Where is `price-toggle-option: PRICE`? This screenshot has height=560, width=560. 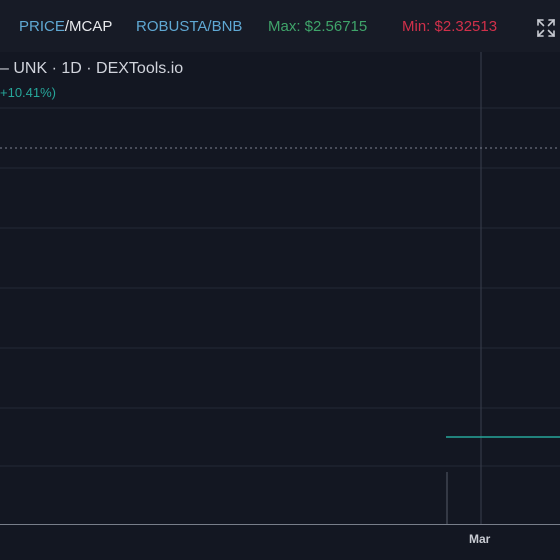 price-toggle-option: PRICE is located at coordinates (42, 26).